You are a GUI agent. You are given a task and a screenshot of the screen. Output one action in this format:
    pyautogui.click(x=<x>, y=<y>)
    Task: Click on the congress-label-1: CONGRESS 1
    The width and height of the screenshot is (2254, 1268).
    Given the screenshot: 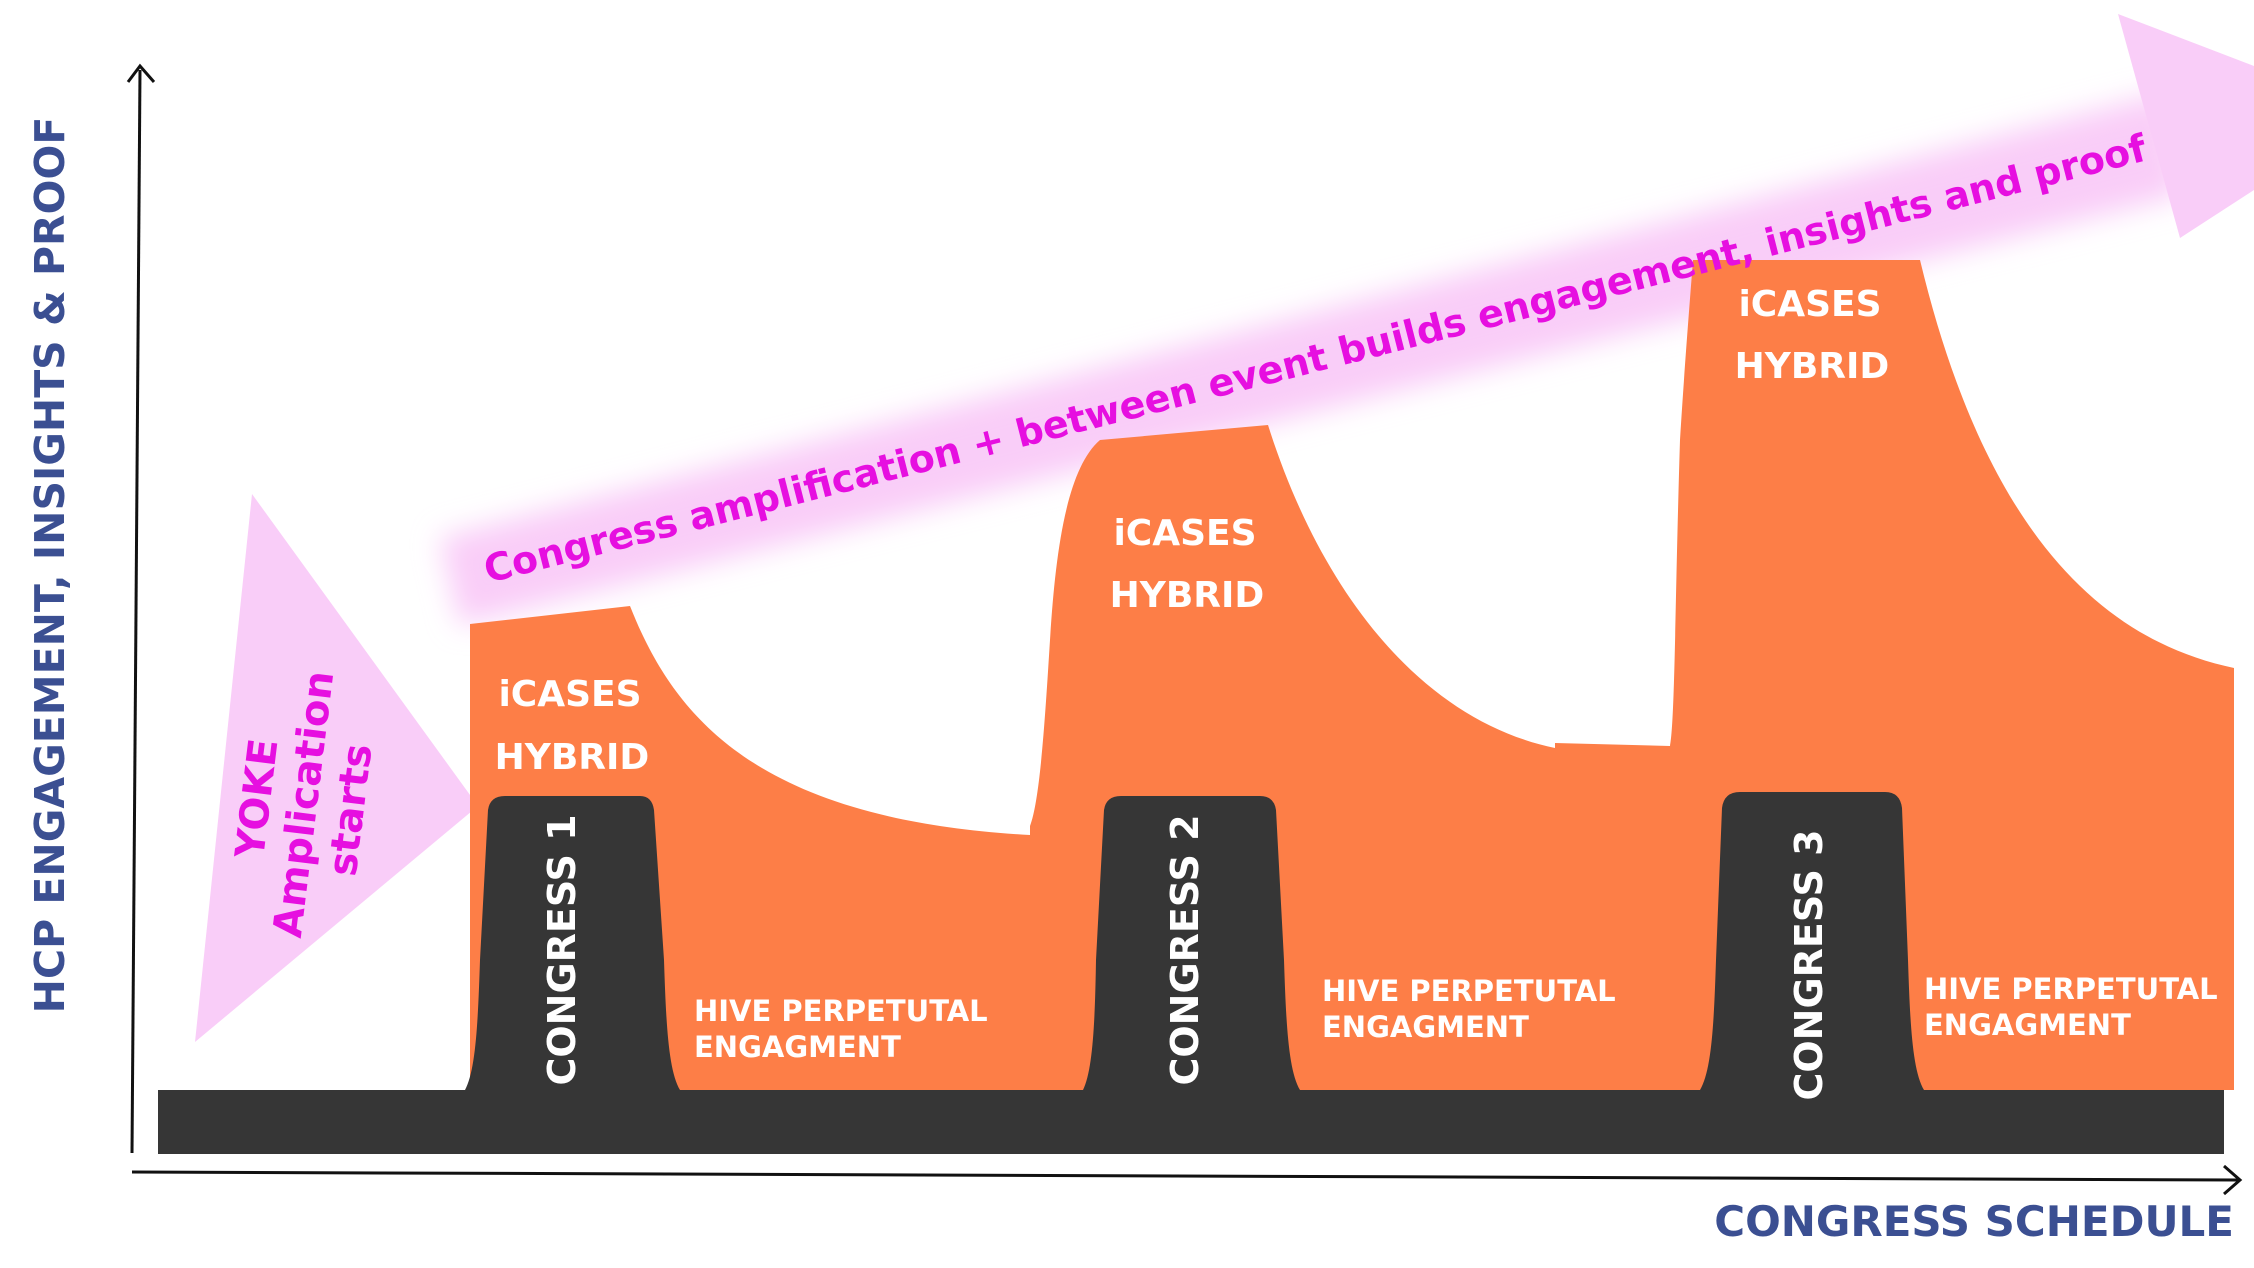 What is the action you would take?
    pyautogui.click(x=562, y=949)
    